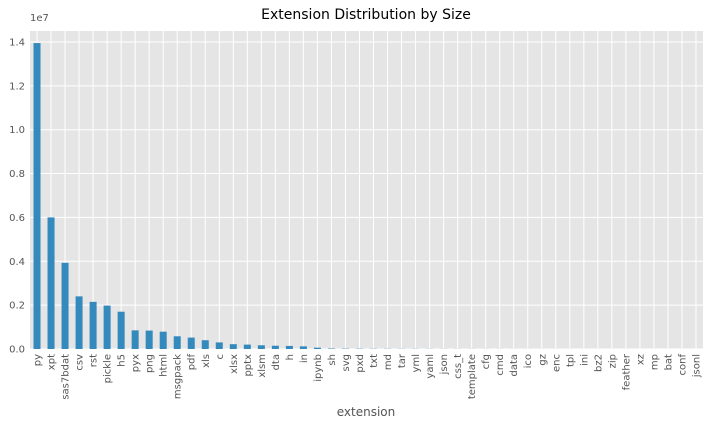 This screenshot has height=427, width=710. Describe the element at coordinates (234, 364) in the screenshot. I see `x-tick-label: xlsx` at that location.